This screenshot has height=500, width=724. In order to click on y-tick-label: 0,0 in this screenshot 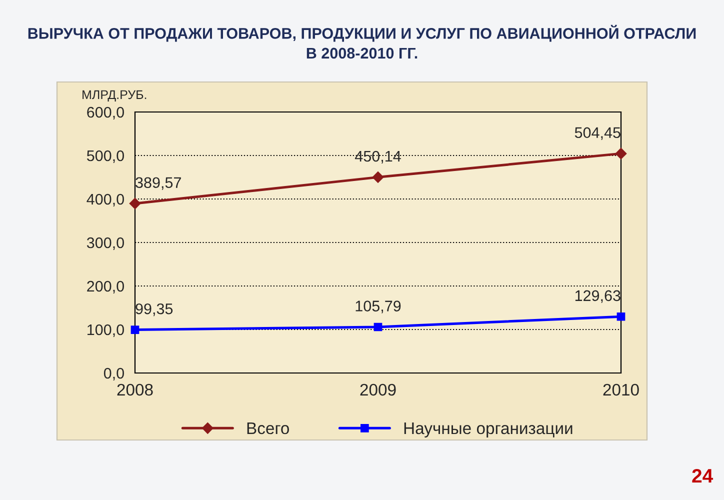, I will do `click(114, 374)`.